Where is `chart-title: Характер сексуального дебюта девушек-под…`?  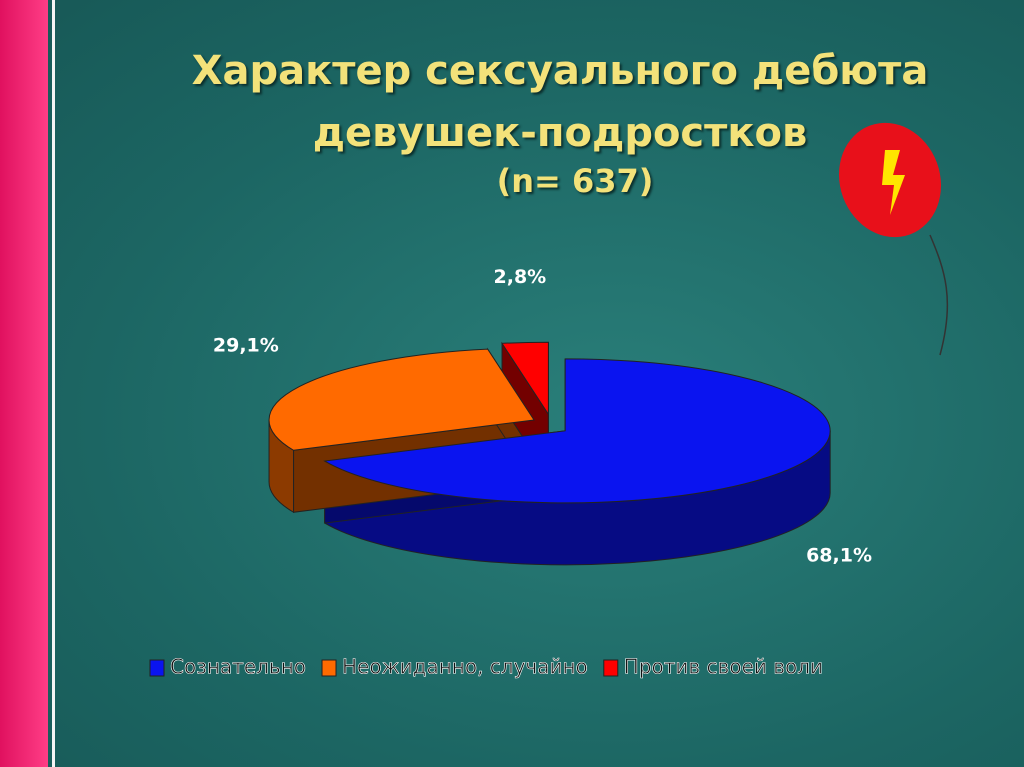
chart-title: Характер сексуального дебюта девушек-под… is located at coordinates (560, 102).